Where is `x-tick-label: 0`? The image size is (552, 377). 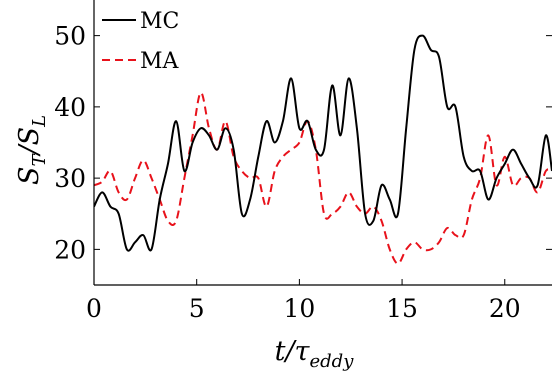 x-tick-label: 0 is located at coordinates (94, 308).